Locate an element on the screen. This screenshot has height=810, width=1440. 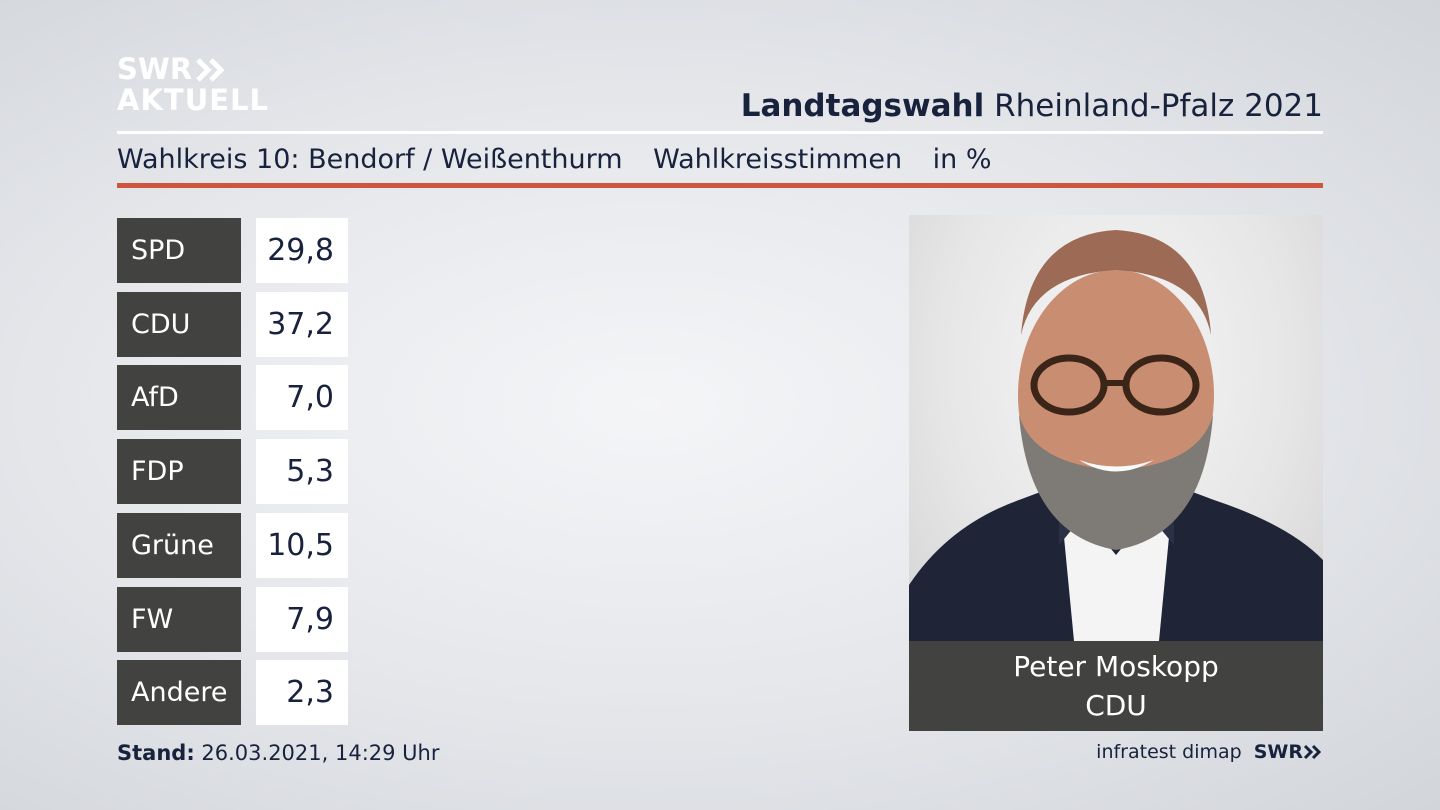
party-value: 7,0 is located at coordinates (302, 398).